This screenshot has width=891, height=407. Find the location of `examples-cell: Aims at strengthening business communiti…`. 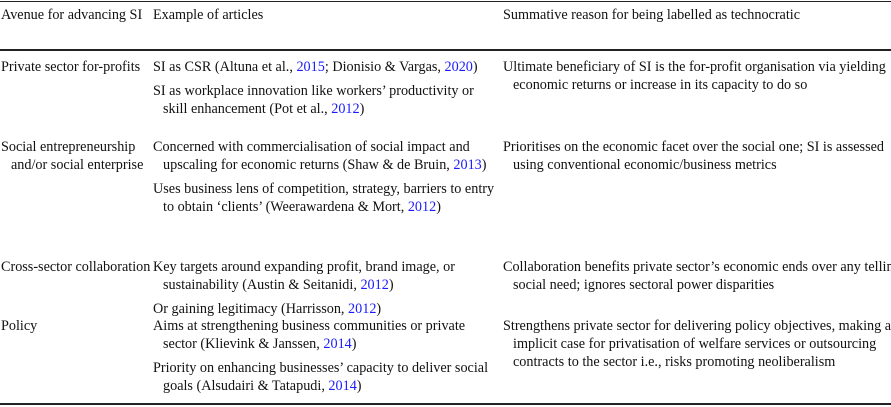

examples-cell: Aims at strengthening business communiti… is located at coordinates (325, 356).